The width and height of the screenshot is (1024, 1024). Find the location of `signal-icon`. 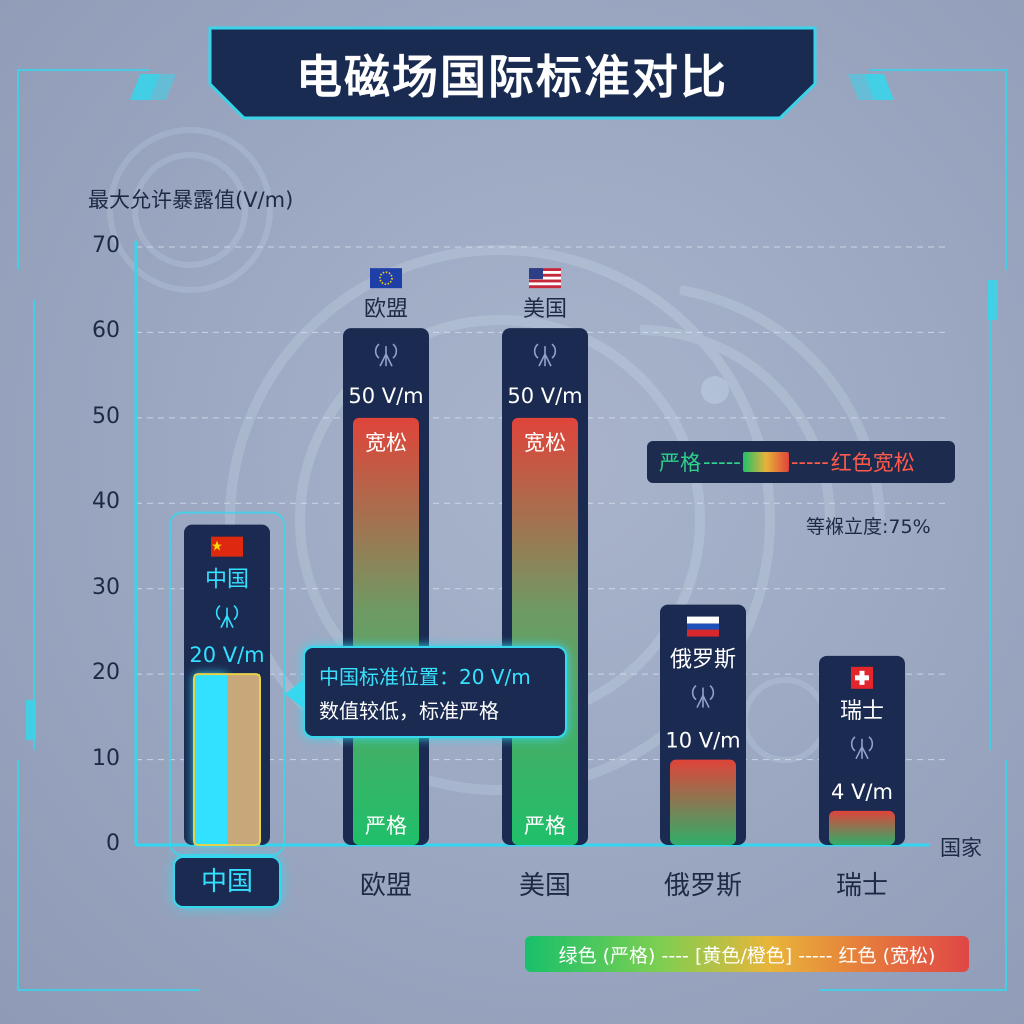

signal-icon is located at coordinates (862, 748).